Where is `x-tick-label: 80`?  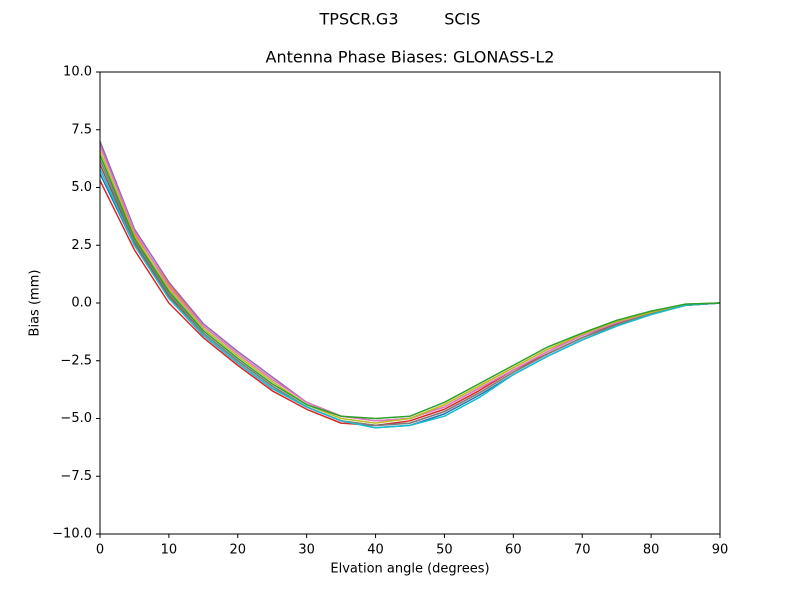 x-tick-label: 80 is located at coordinates (651, 550).